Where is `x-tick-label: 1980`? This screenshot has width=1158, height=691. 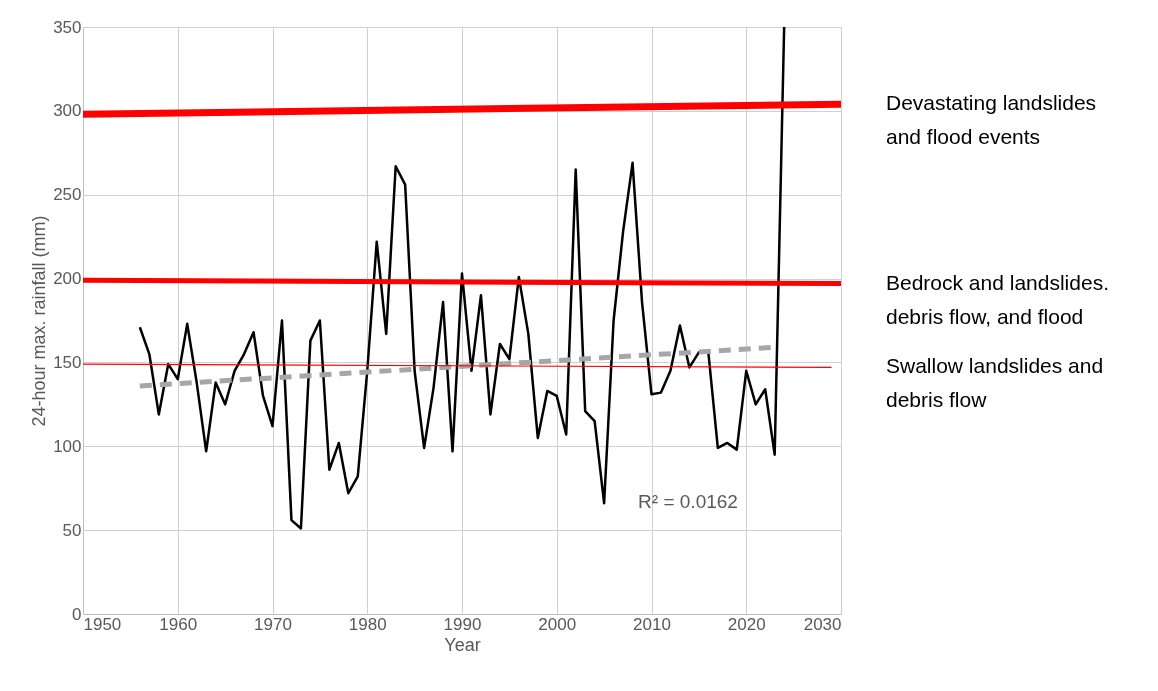
x-tick-label: 1980 is located at coordinates (367, 624).